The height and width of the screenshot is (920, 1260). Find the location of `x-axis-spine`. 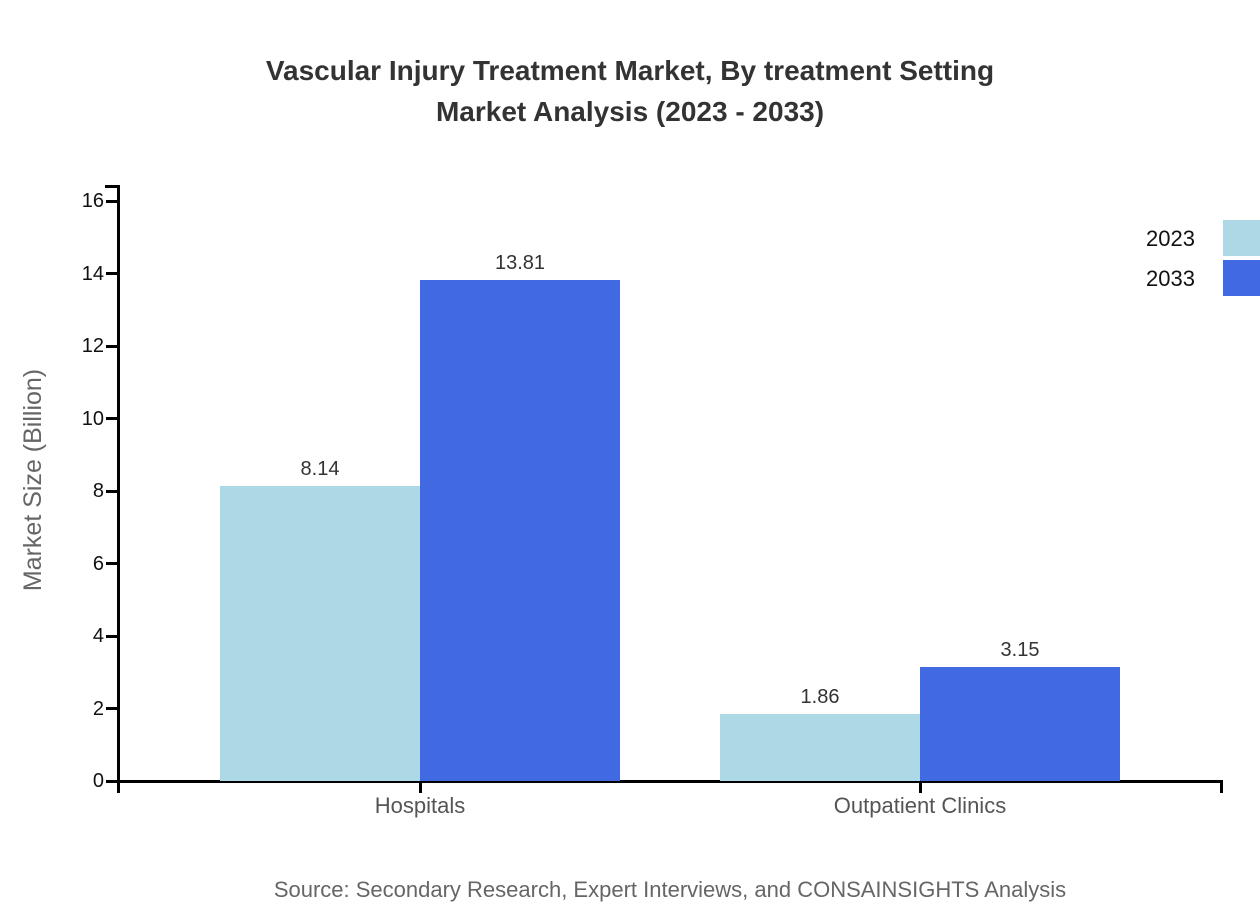

x-axis-spine is located at coordinates (670, 781).